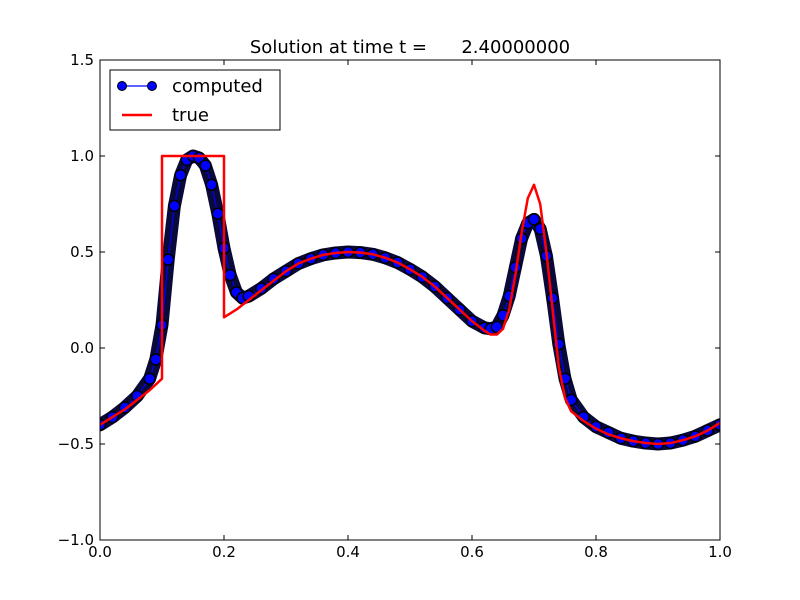 This screenshot has height=600, width=800. Describe the element at coordinates (190, 115) in the screenshot. I see `legend-label-true: true` at that location.